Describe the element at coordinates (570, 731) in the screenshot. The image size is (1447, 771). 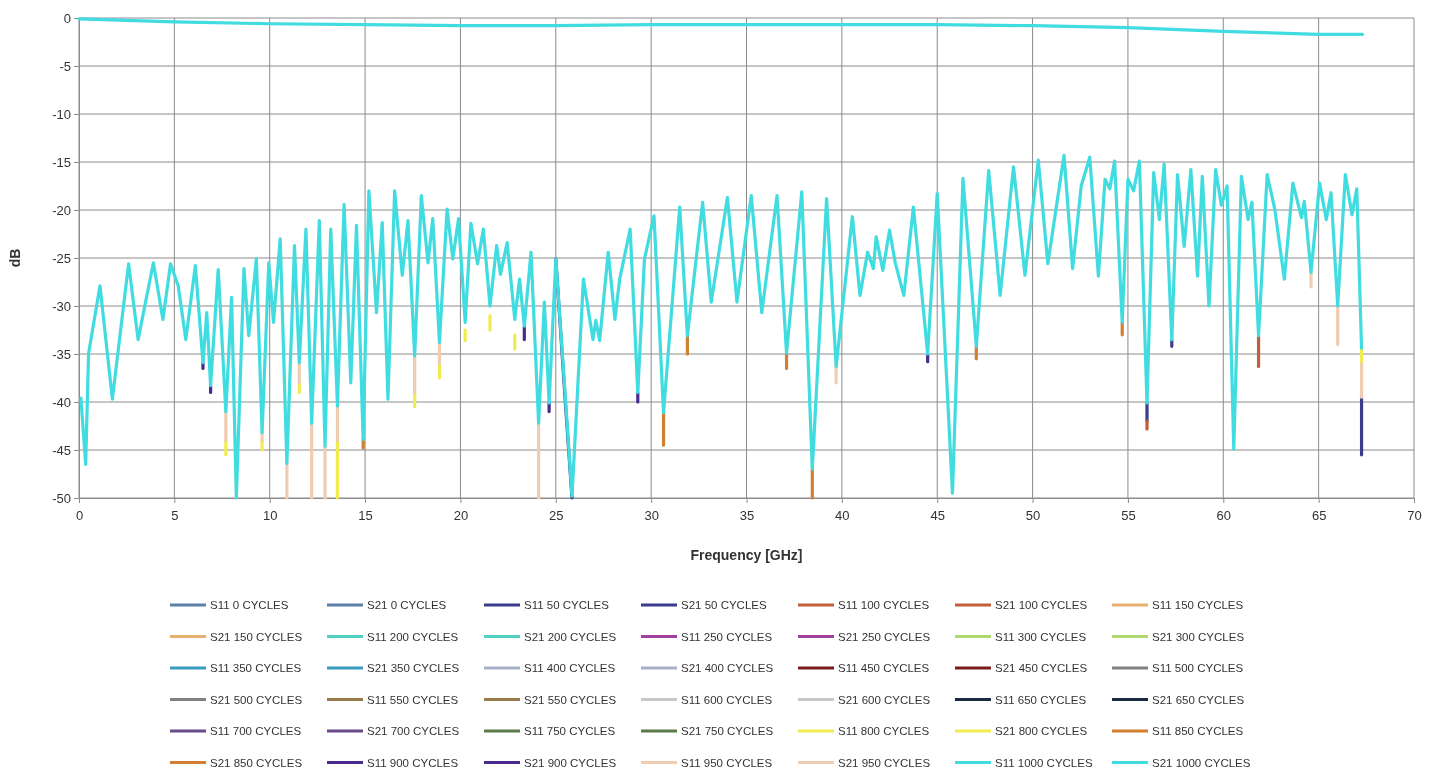
I see `legend-label: S11 750 CYCLES` at that location.